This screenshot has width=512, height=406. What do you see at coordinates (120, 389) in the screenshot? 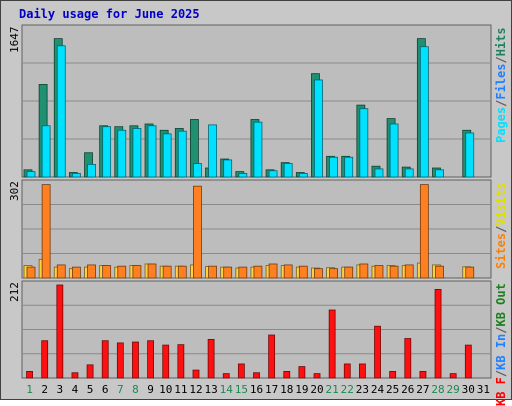
I see `x-tick-label-7: 7` at bounding box center [120, 389].